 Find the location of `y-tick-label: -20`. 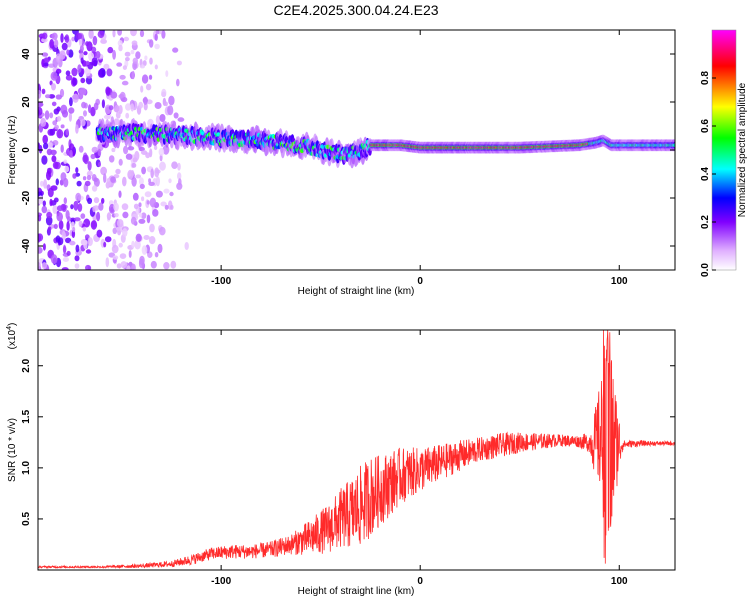

y-tick-label: -20 is located at coordinates (26, 197).